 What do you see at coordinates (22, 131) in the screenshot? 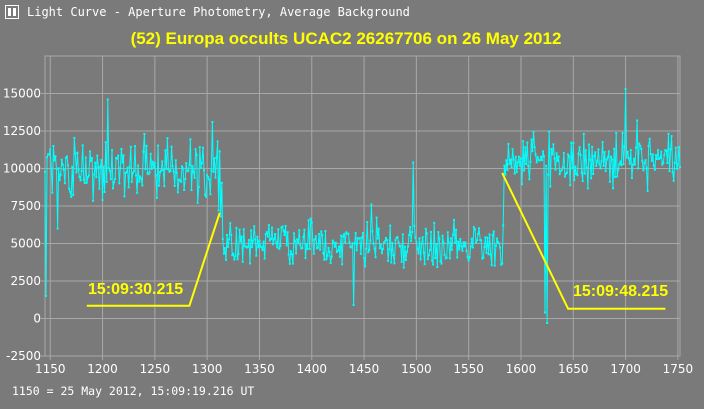
I see `y-tick-label: 12500` at bounding box center [22, 131].